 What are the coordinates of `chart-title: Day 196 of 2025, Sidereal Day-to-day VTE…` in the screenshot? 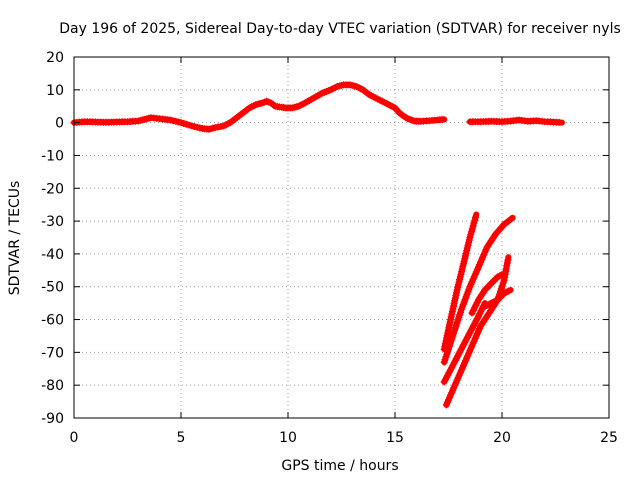 It's located at (340, 29).